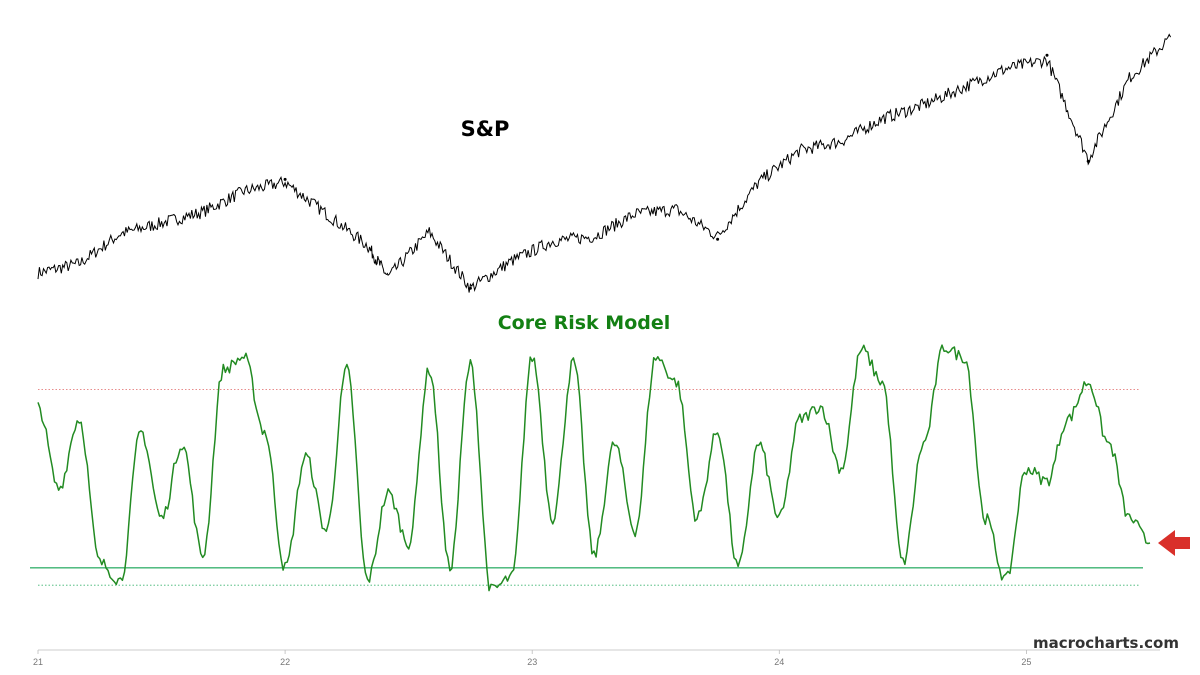 The height and width of the screenshot is (675, 1200). What do you see at coordinates (1106, 643) in the screenshot?
I see `watermark: macrocharts.com` at bounding box center [1106, 643].